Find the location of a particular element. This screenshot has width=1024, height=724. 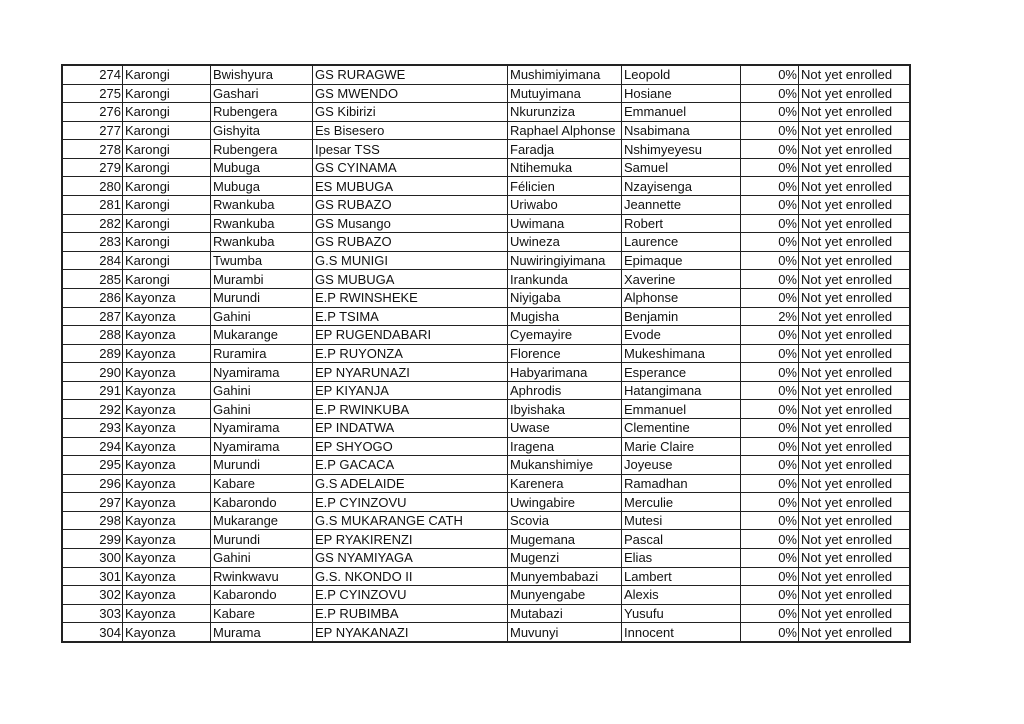

row-number-cell: 279 is located at coordinates (92, 167).